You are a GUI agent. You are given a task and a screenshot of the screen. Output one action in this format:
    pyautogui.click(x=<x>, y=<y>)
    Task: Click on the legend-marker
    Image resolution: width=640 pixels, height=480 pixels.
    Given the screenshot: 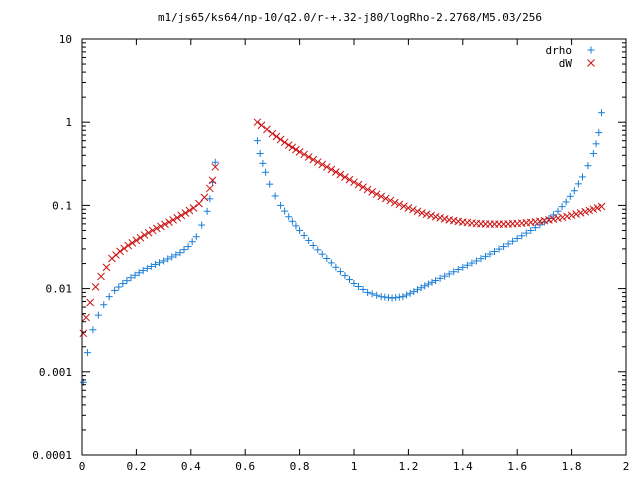 What is the action you would take?
    pyautogui.click(x=591, y=63)
    